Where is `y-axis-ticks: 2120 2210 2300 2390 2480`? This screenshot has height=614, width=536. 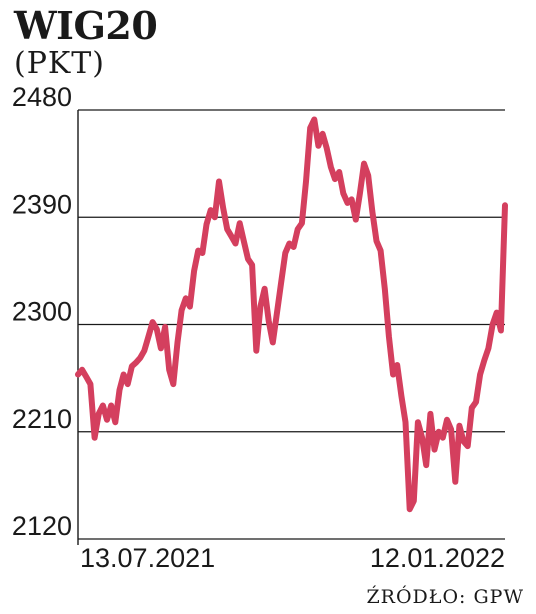 y-axis-ticks: 2120 2210 2300 2390 2480 is located at coordinates (42, 311).